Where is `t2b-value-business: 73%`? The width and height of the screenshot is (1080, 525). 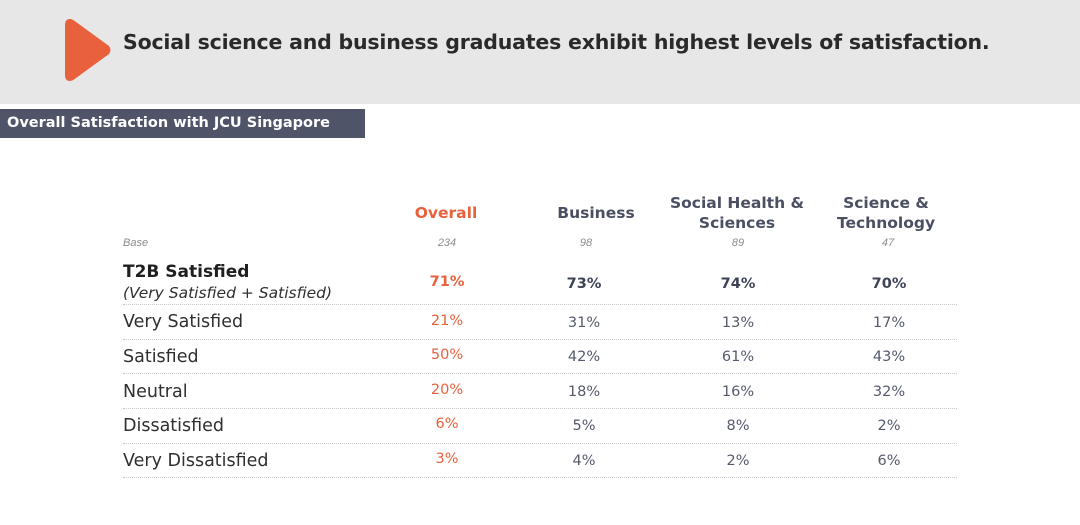
t2b-value-business: 73% is located at coordinates (584, 284).